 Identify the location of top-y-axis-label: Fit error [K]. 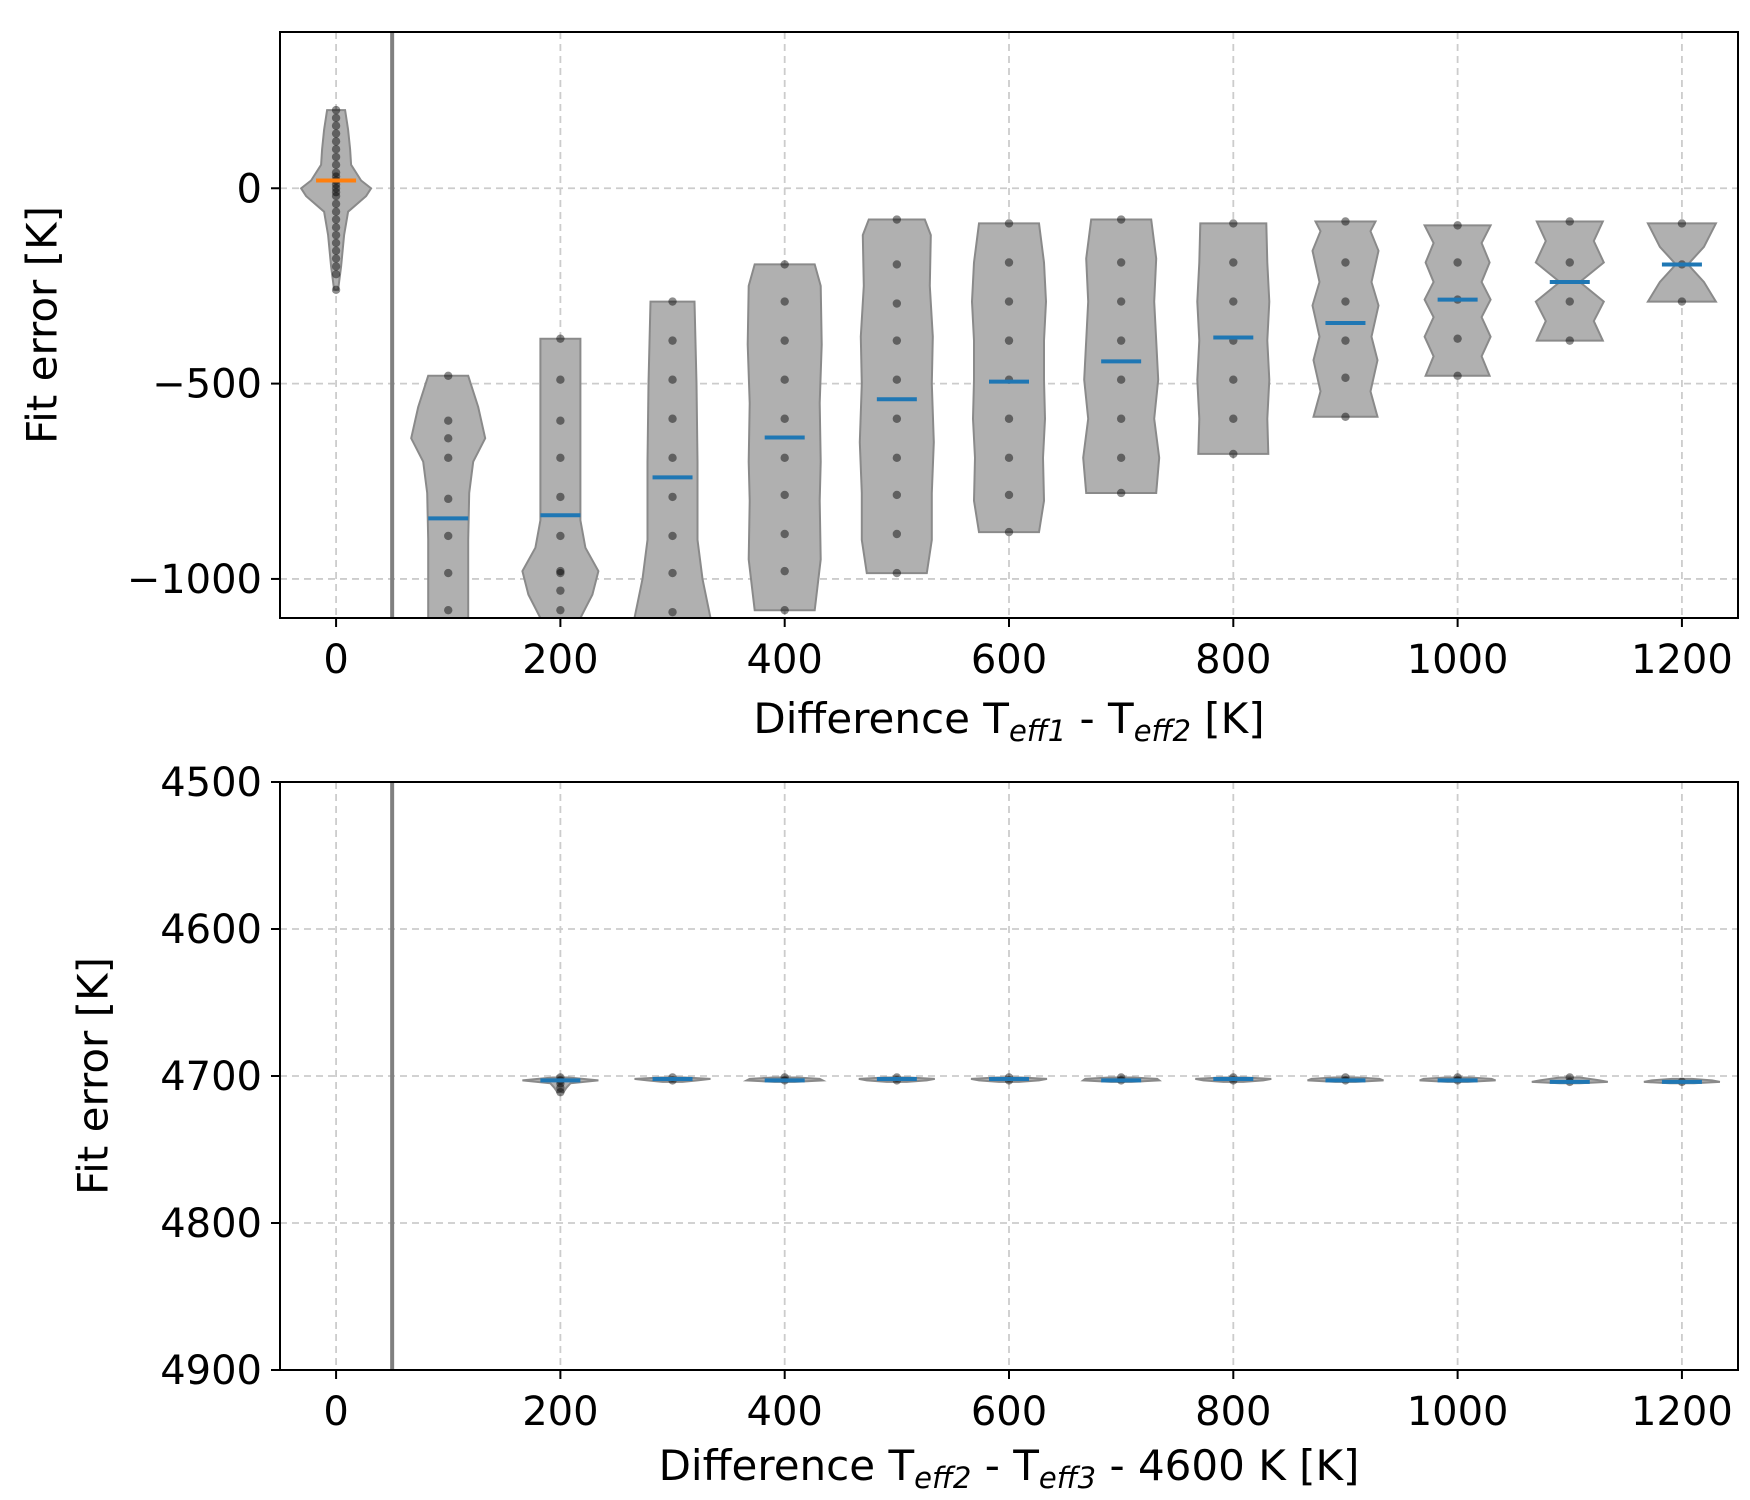
(42, 325).